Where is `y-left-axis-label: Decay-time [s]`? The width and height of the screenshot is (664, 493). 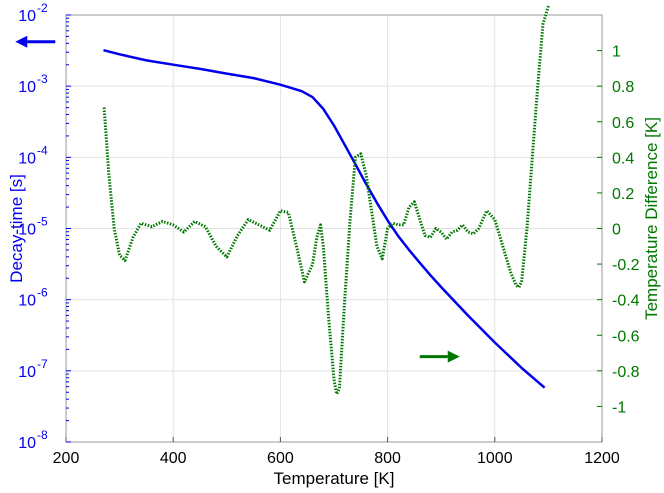
y-left-axis-label: Decay-time [s] is located at coordinates (16, 228).